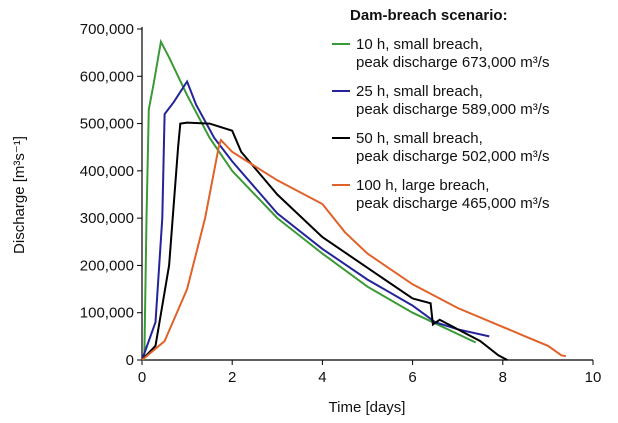 The image size is (618, 423). I want to click on x-tick-label: 8, so click(503, 377).